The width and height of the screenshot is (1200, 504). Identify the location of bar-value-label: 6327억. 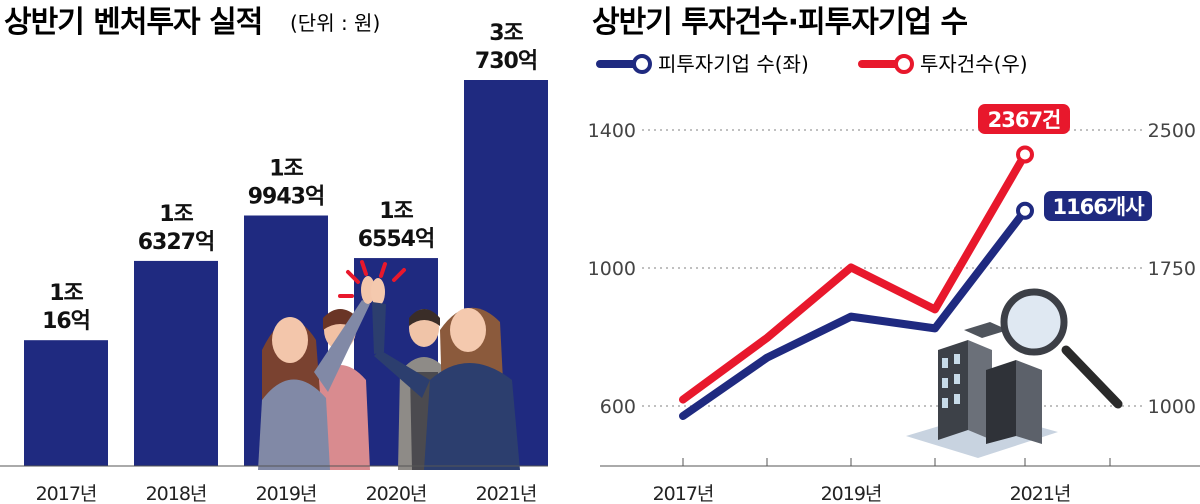
(176, 242).